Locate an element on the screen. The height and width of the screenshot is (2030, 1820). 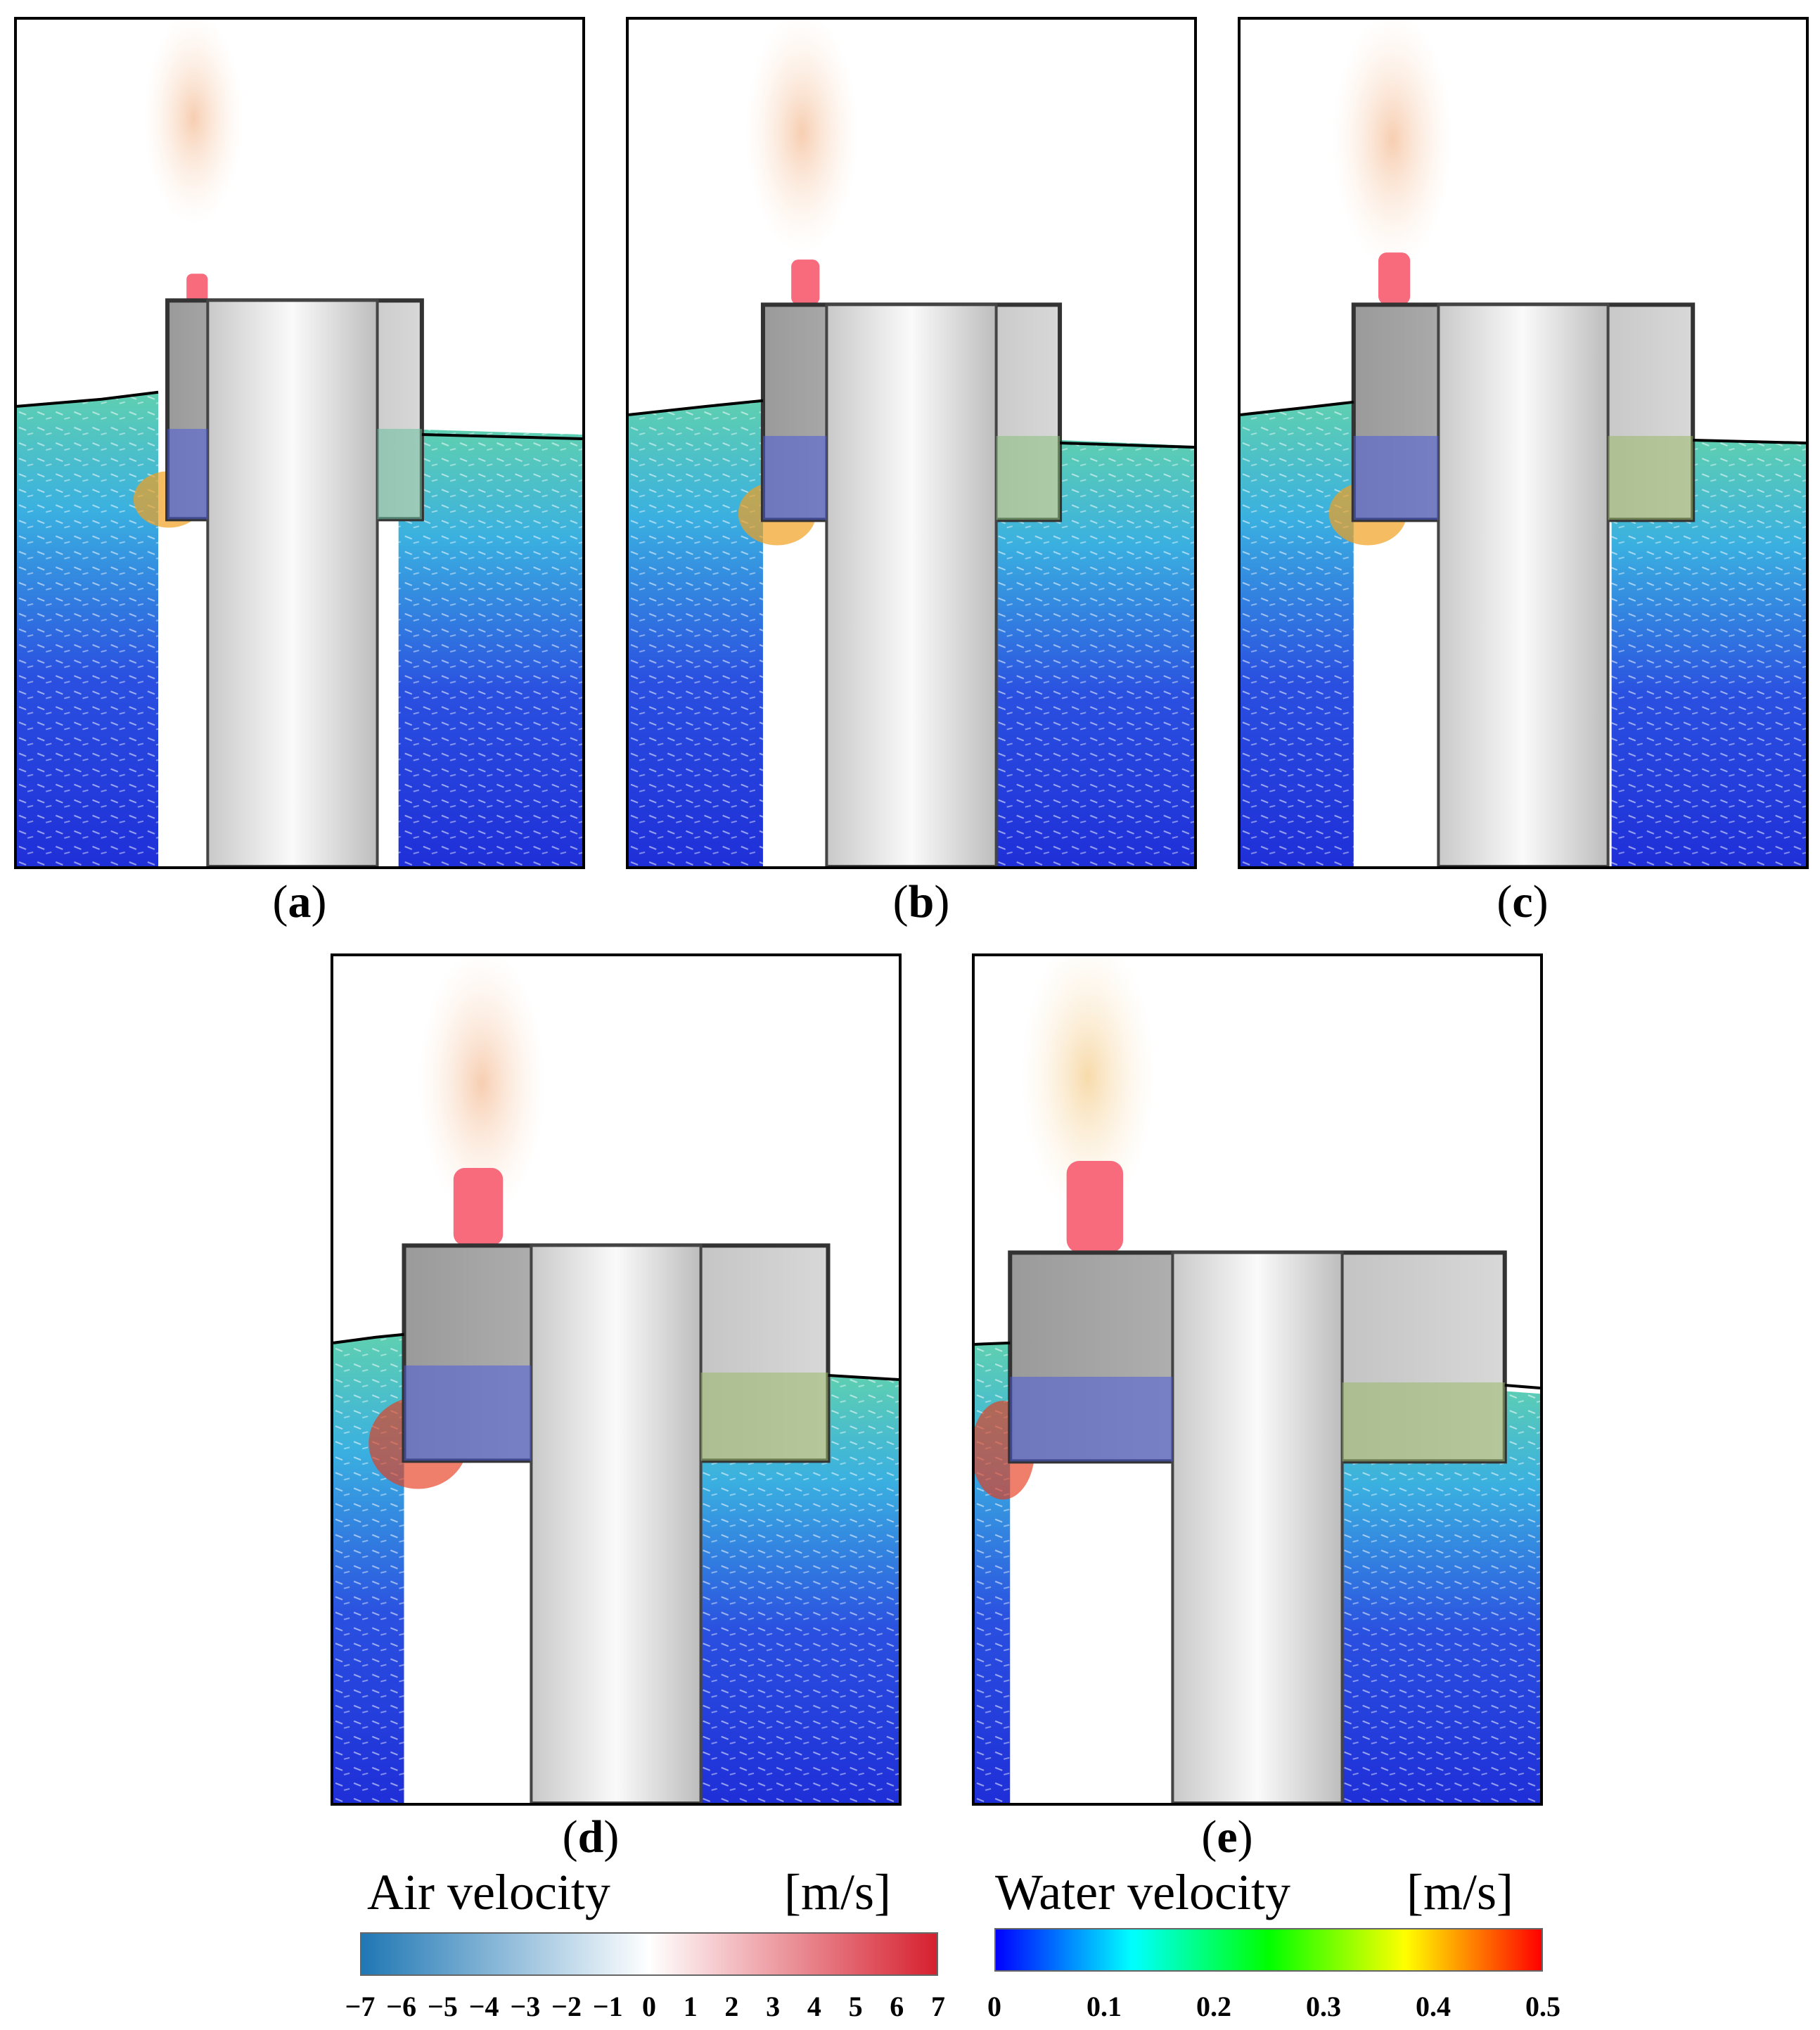
panel-b is located at coordinates (911, 443).